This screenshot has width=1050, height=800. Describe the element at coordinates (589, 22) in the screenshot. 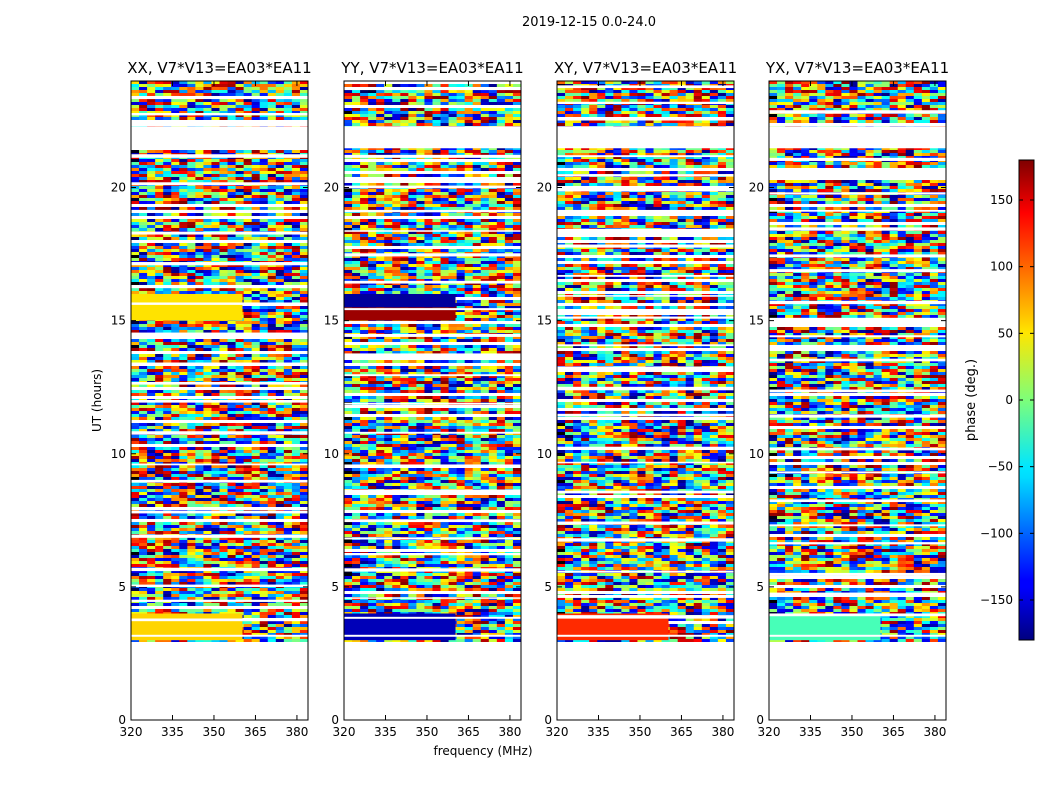

I see `figure-title: 2019-12-15 0.0-24.0` at that location.